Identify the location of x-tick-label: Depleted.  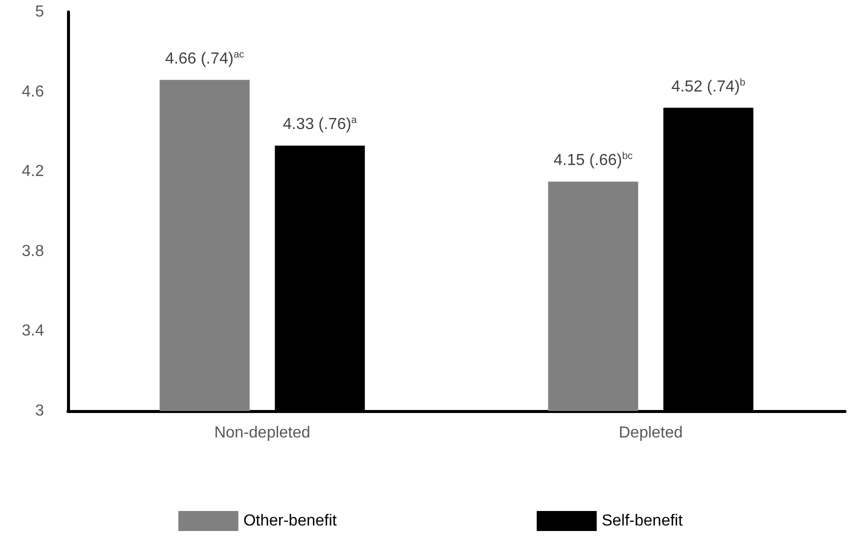
(650, 433).